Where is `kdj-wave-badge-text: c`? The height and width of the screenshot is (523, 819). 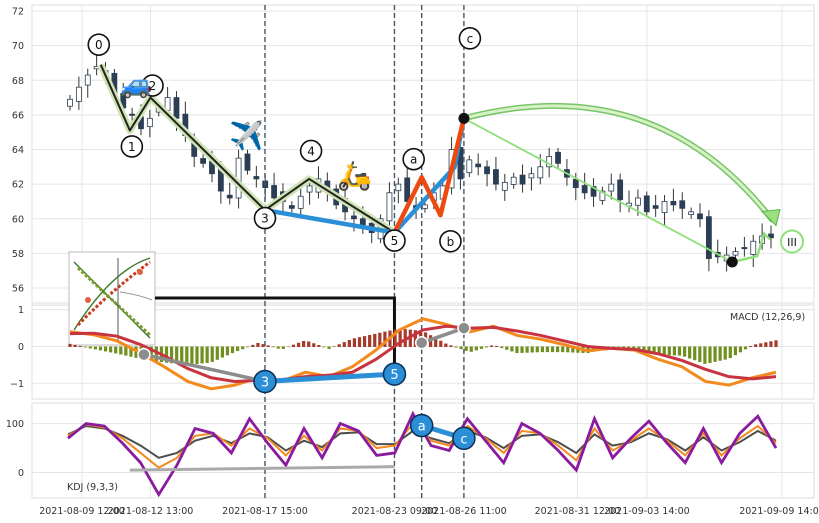 kdj-wave-badge-text: c is located at coordinates (463, 439).